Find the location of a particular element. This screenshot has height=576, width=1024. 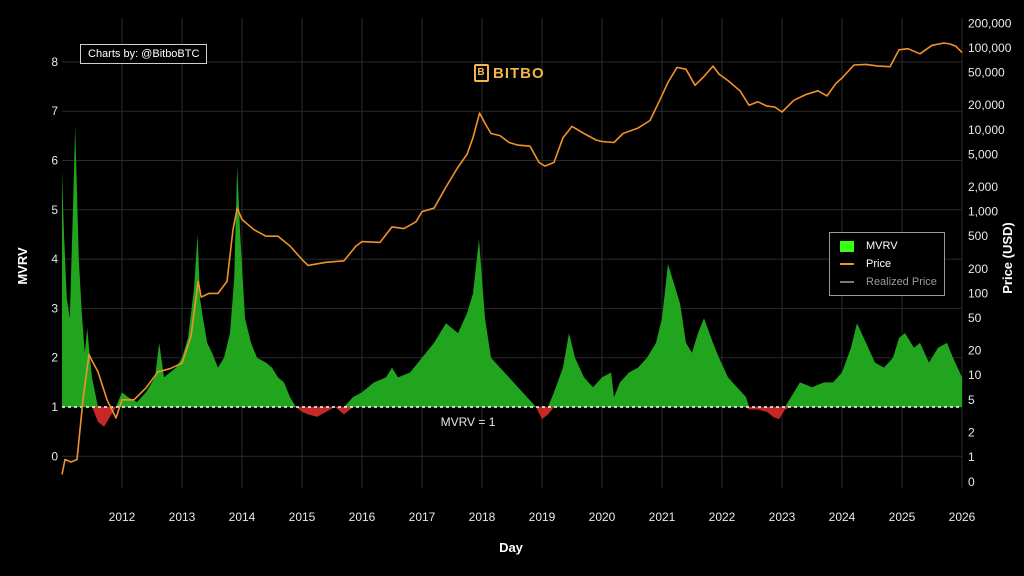

left-tick-label: 5 is located at coordinates (54, 210).